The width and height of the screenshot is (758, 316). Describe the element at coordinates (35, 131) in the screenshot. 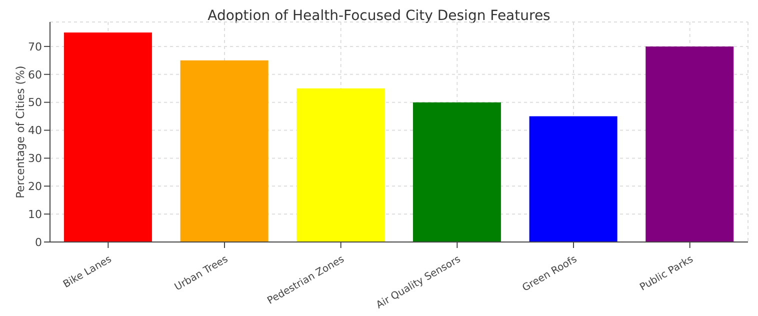

I see `y-tick-label: 40` at that location.